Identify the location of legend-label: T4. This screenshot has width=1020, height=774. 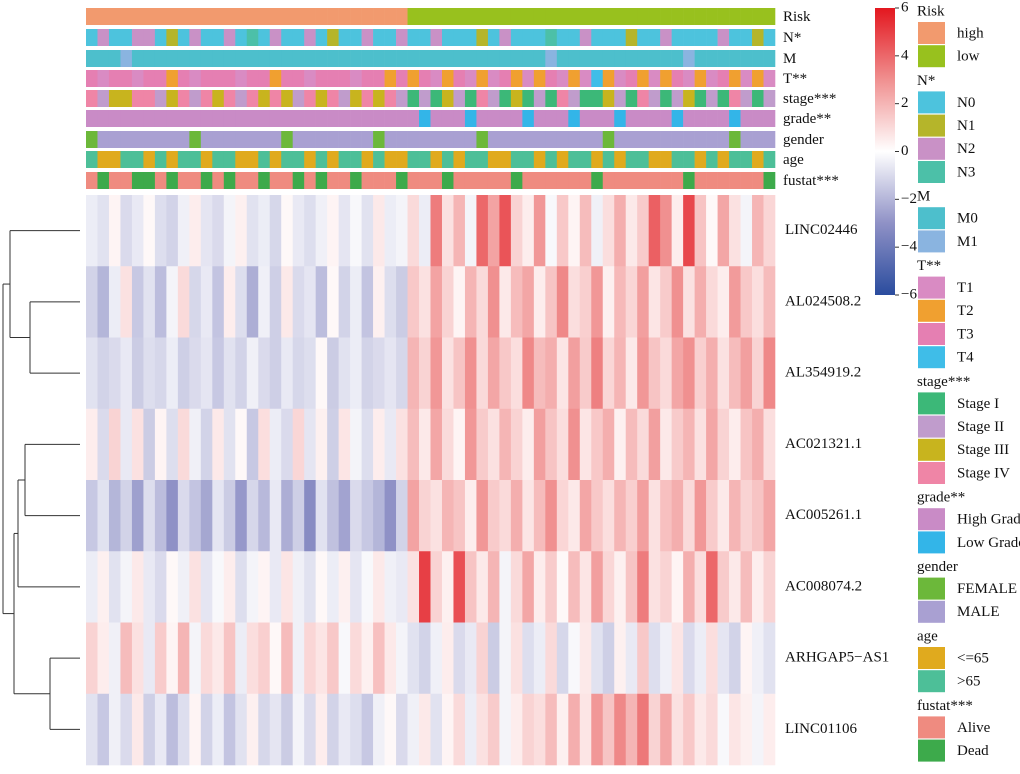
(965, 358).